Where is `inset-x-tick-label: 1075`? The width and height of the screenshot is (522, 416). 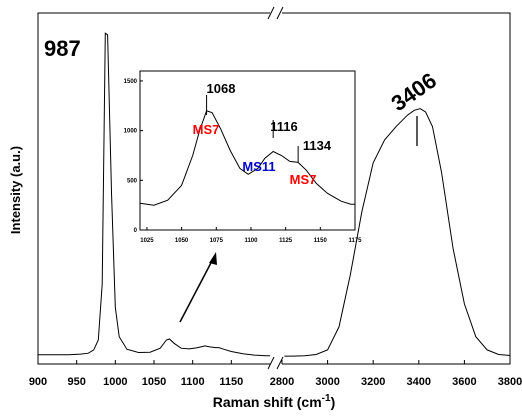 inset-x-tick-label: 1075 is located at coordinates (217, 241).